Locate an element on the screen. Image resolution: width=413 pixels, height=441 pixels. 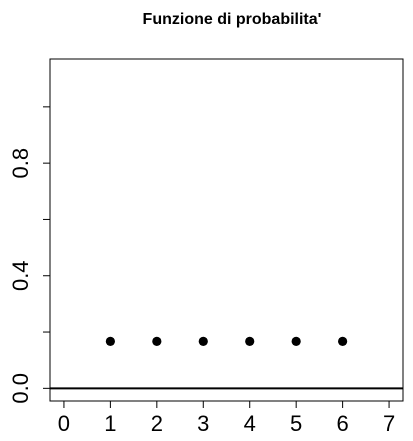
x-tick-label: 5 is located at coordinates (296, 423).